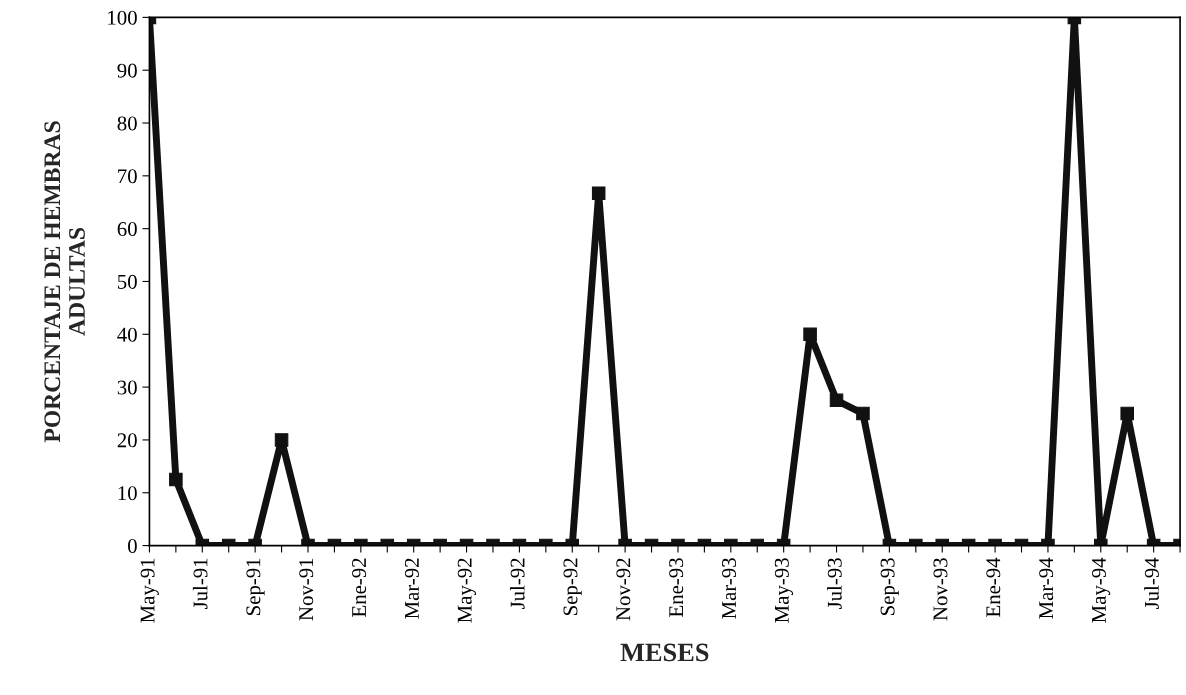 The height and width of the screenshot is (695, 1186). What do you see at coordinates (1151, 583) in the screenshot?
I see `x-tick-label: Jul-94` at bounding box center [1151, 583].